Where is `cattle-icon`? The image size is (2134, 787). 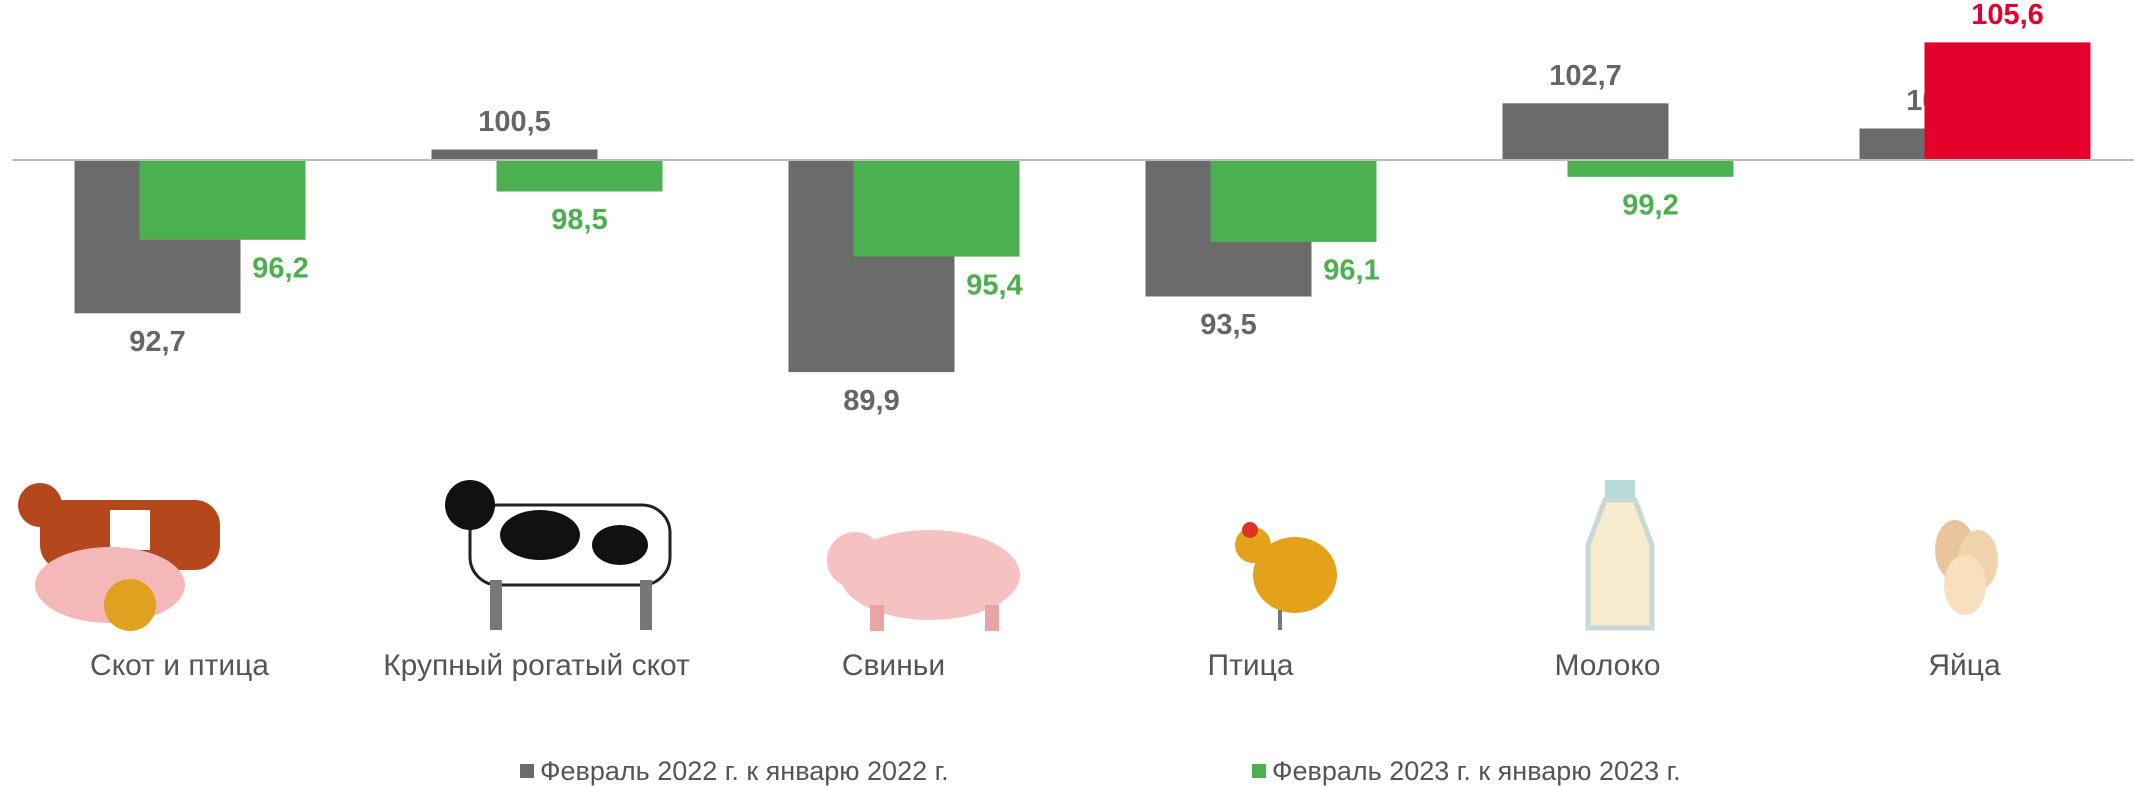 cattle-icon is located at coordinates (558, 555).